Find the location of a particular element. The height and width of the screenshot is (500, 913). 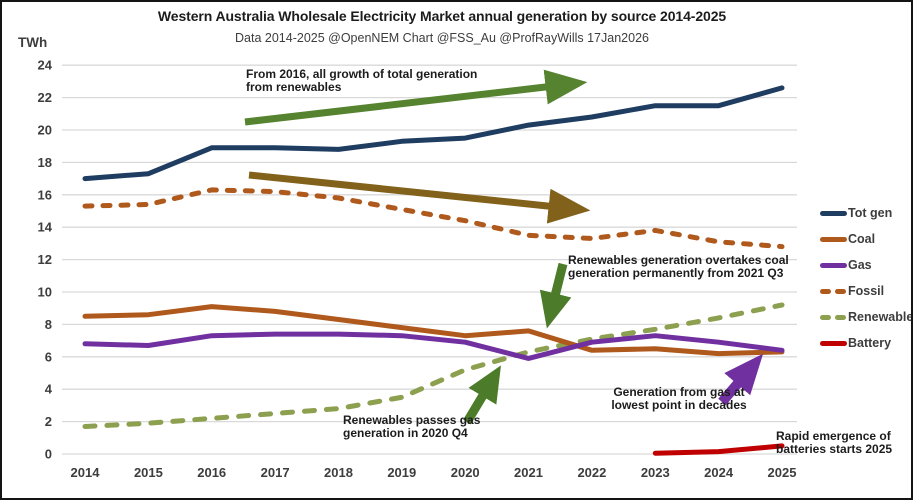

legend-label: Renewable is located at coordinates (880, 317).